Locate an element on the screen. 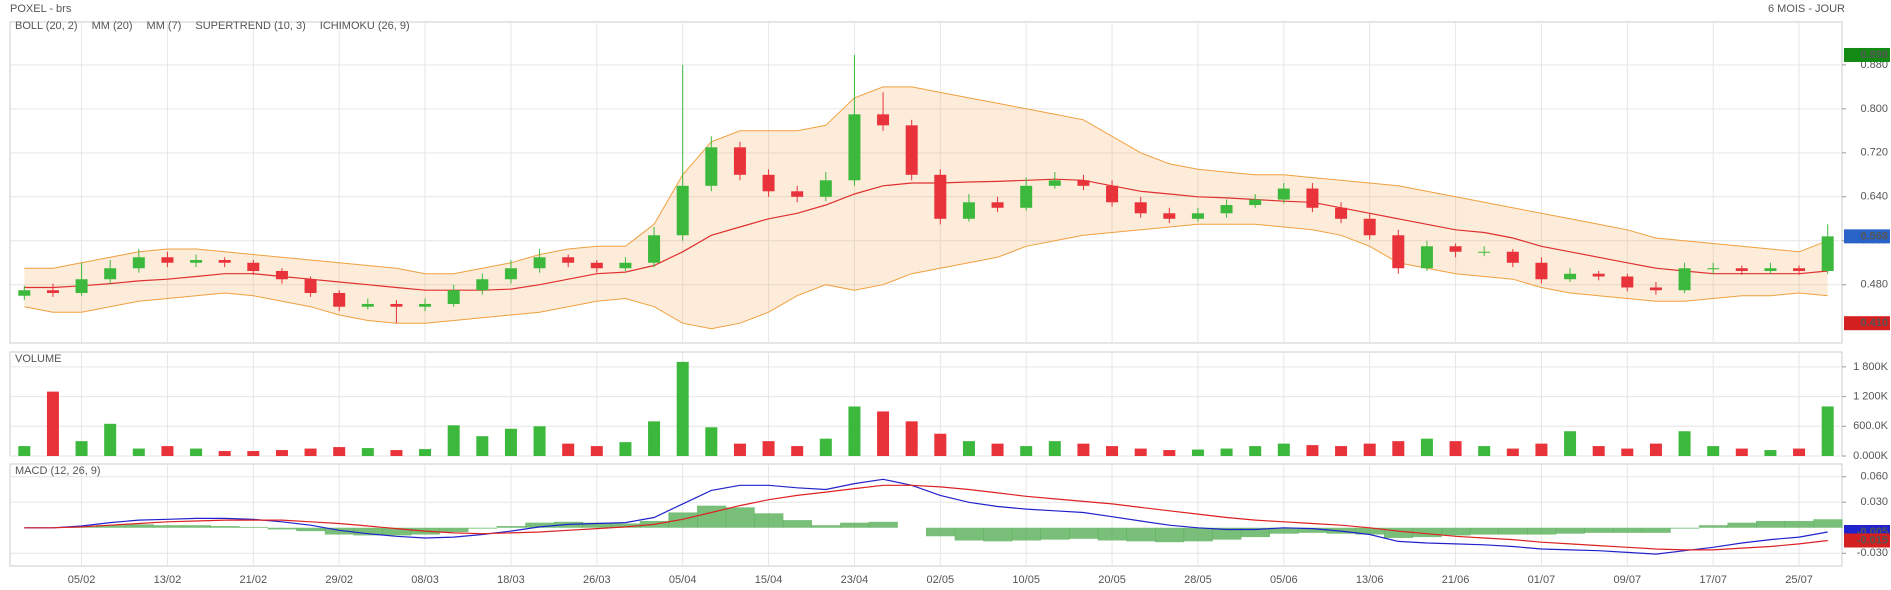 This screenshot has height=590, width=1891. y-tick-label: 0.720 is located at coordinates (1874, 153).